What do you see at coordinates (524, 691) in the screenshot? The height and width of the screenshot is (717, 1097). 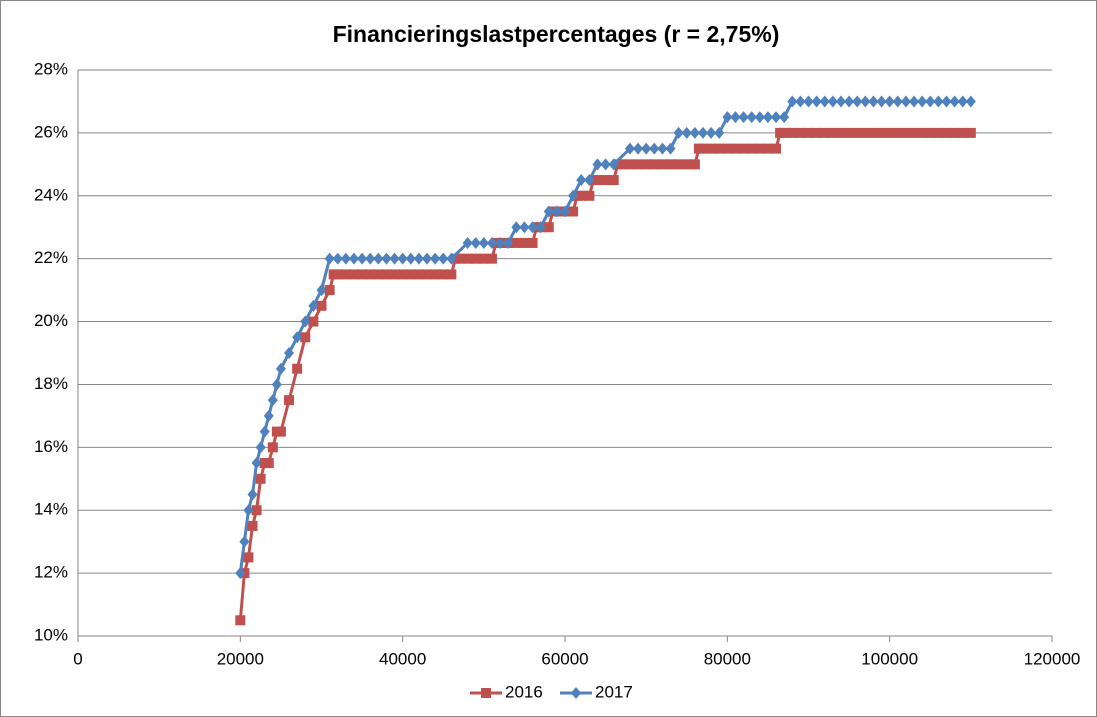 I see `legend-label: 2016` at bounding box center [524, 691].